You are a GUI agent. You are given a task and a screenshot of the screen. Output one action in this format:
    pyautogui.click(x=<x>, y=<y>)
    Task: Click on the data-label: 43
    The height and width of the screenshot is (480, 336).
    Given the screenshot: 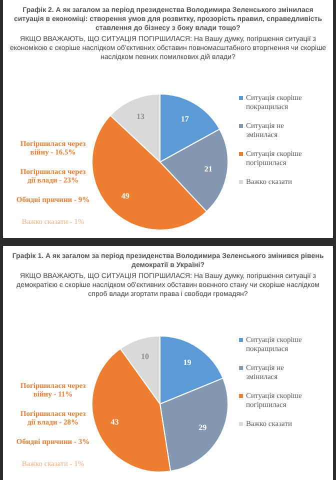 What is the action you would take?
    pyautogui.click(x=114, y=421)
    